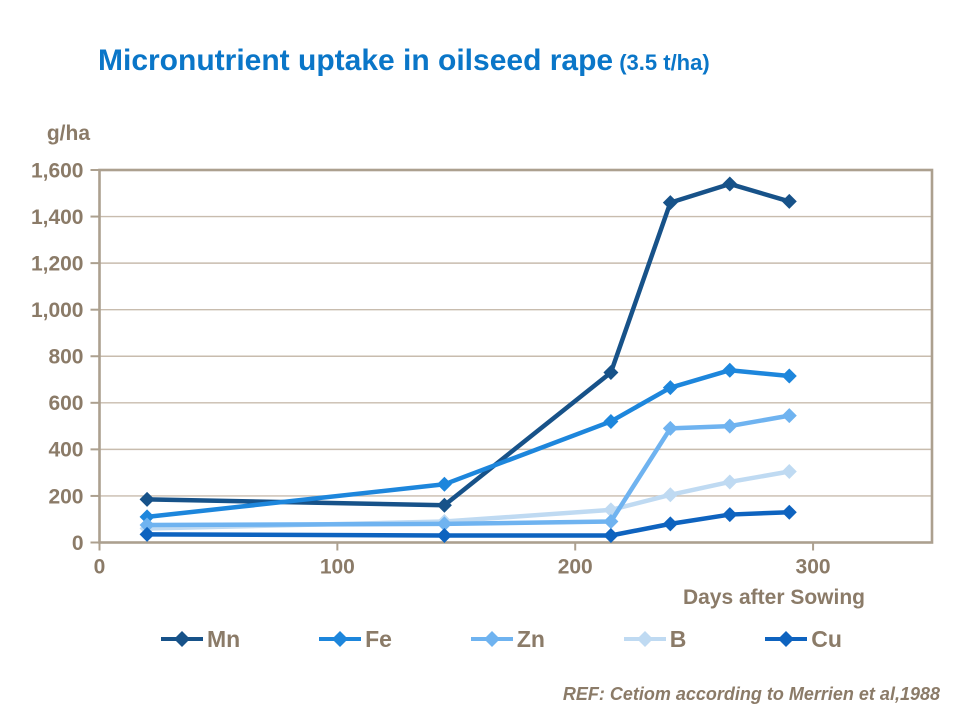 The width and height of the screenshot is (960, 720). Describe the element at coordinates (78, 543) in the screenshot. I see `y-tick-label: 0` at that location.